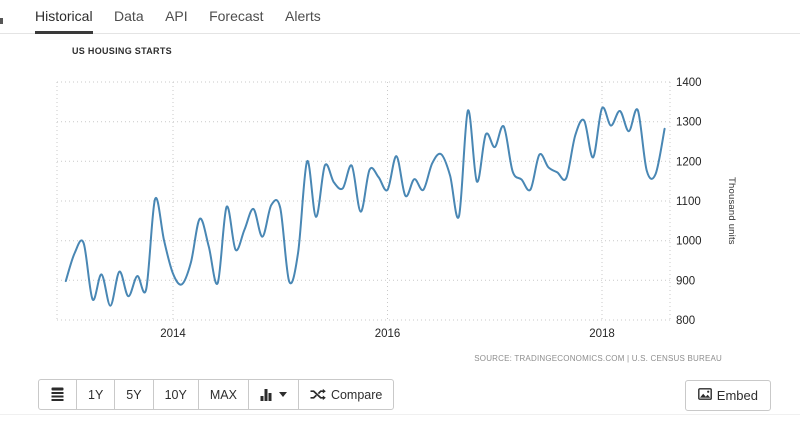 This screenshot has height=447, width=800. I want to click on tab-forecast: Forecast, so click(236, 16).